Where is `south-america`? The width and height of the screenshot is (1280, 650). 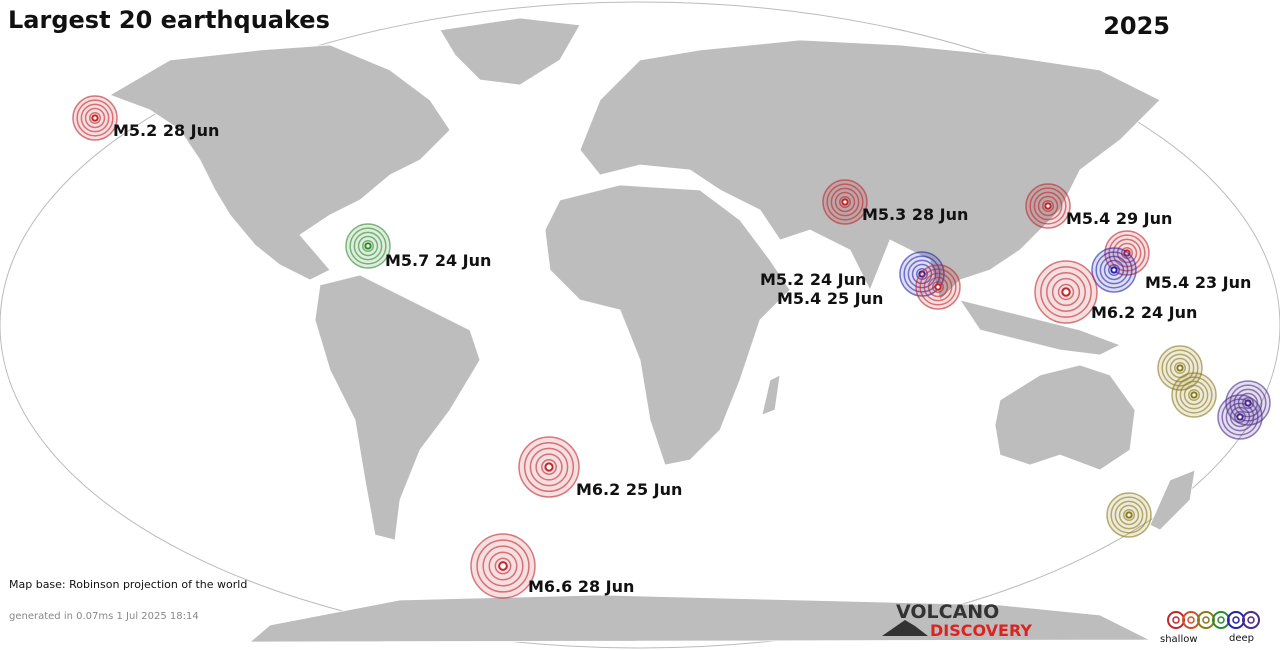
south-america is located at coordinates (397, 407).